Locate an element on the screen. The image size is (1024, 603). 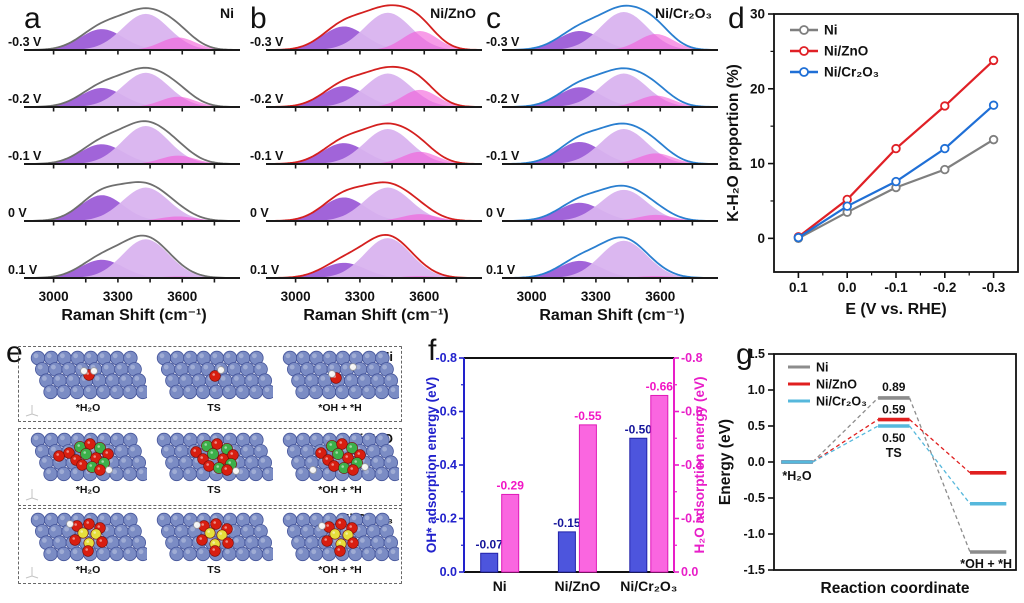
panel-g-label: g is located at coordinates (744, 354).